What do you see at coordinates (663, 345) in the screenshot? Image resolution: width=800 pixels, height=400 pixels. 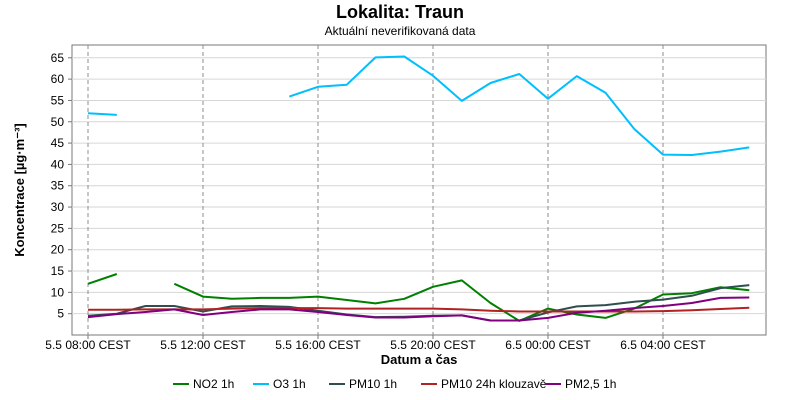 I see `x-tick-label: 6.5 04:00 CEST` at bounding box center [663, 345].